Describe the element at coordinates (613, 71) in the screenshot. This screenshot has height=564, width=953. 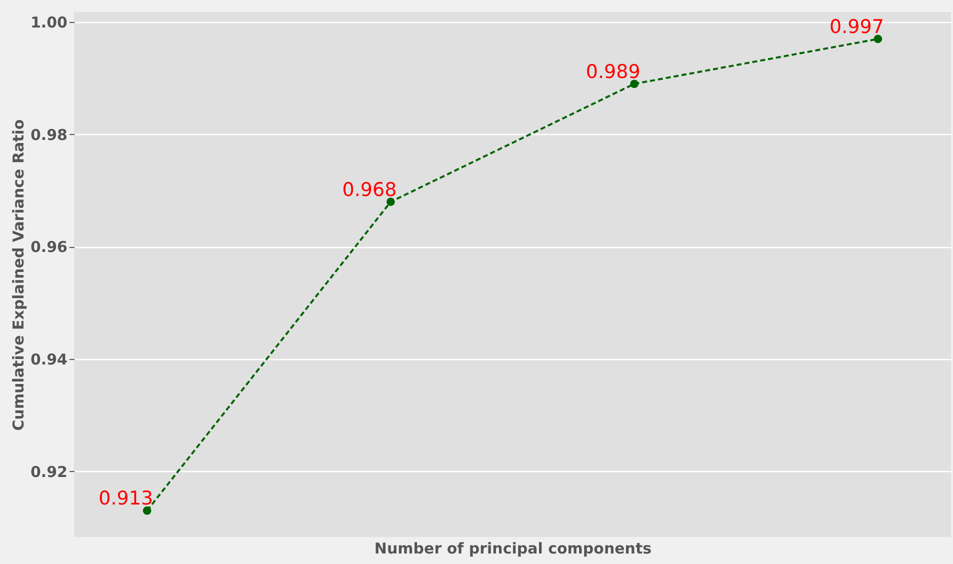
I see `data-label: 0.989` at that location.